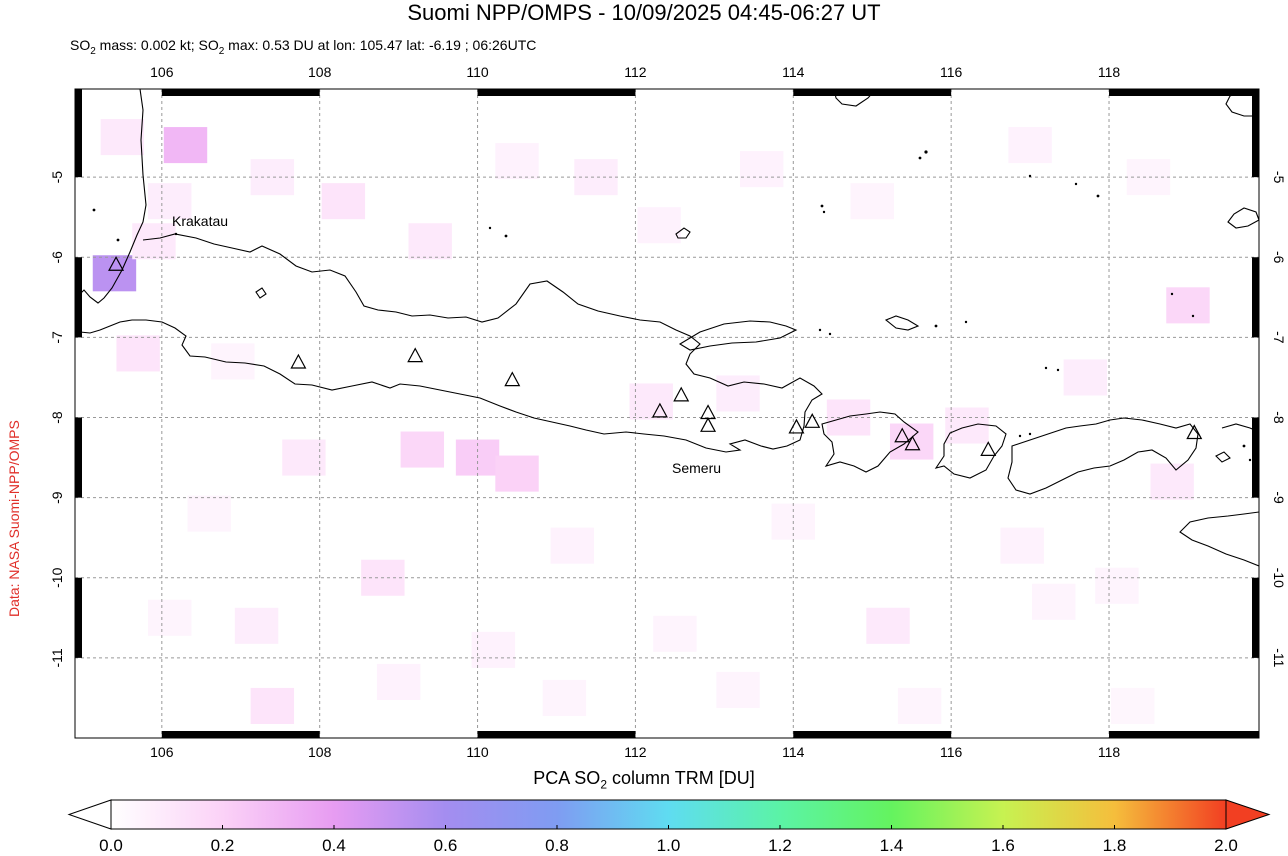 Image resolution: width=1288 pixels, height=856 pixels. What do you see at coordinates (1114, 845) in the screenshot?
I see `colorbar-tick-label: 1.8` at bounding box center [1114, 845].